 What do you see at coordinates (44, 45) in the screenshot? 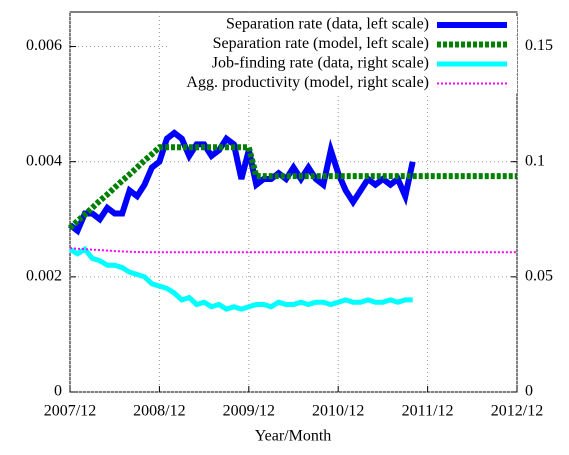
I see `y-tick-label: 0.006` at bounding box center [44, 45].